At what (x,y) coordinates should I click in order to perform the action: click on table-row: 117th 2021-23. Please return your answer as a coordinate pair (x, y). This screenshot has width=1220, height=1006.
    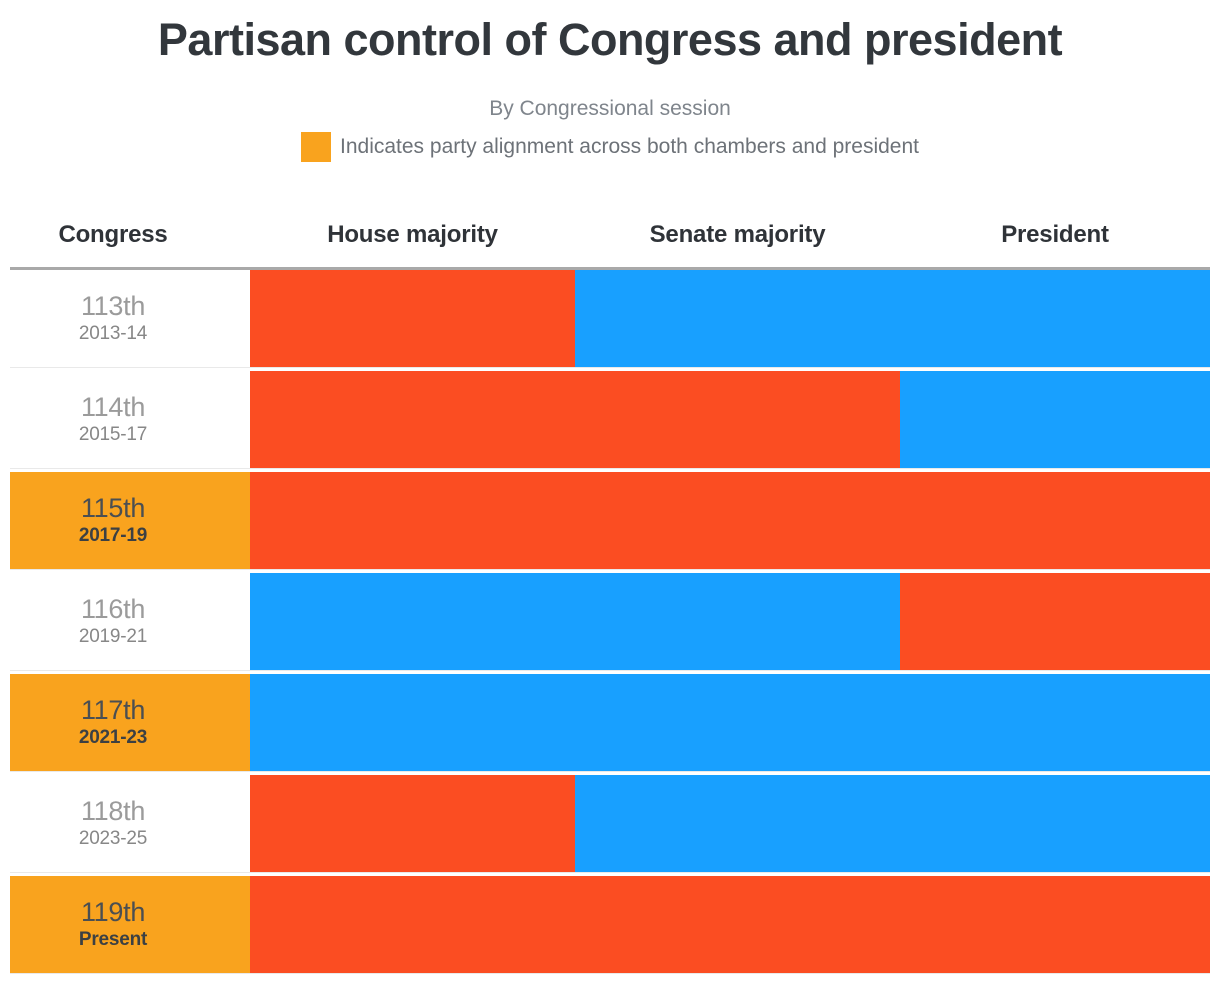
    Looking at the image, I should click on (610, 722).